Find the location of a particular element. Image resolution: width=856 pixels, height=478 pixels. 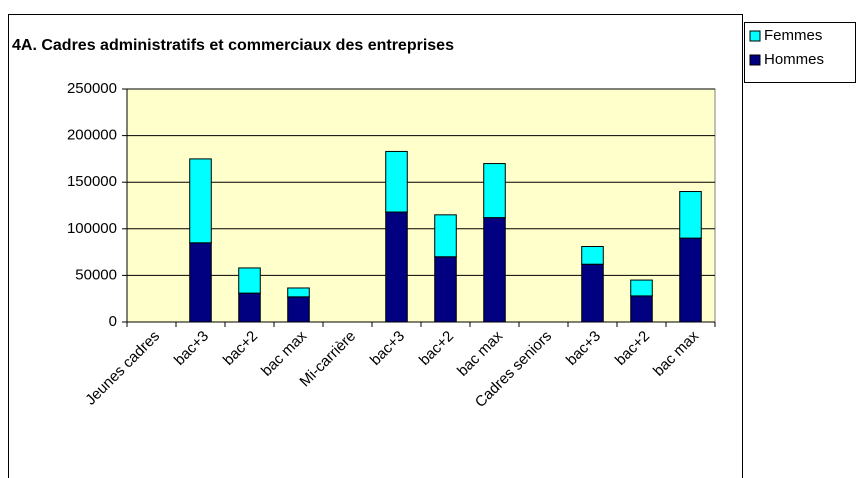

y-tick-label: 100000 is located at coordinates (92, 228).